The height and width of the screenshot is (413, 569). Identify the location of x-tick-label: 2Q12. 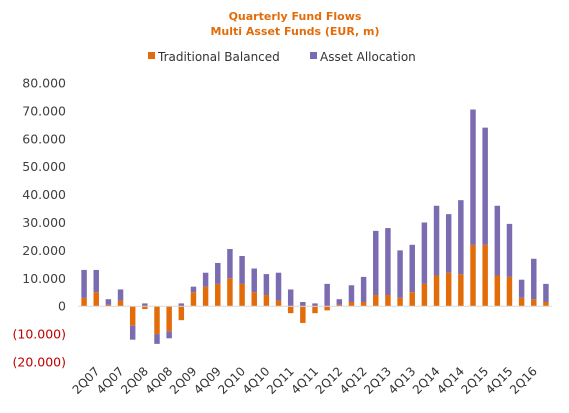
(329, 380).